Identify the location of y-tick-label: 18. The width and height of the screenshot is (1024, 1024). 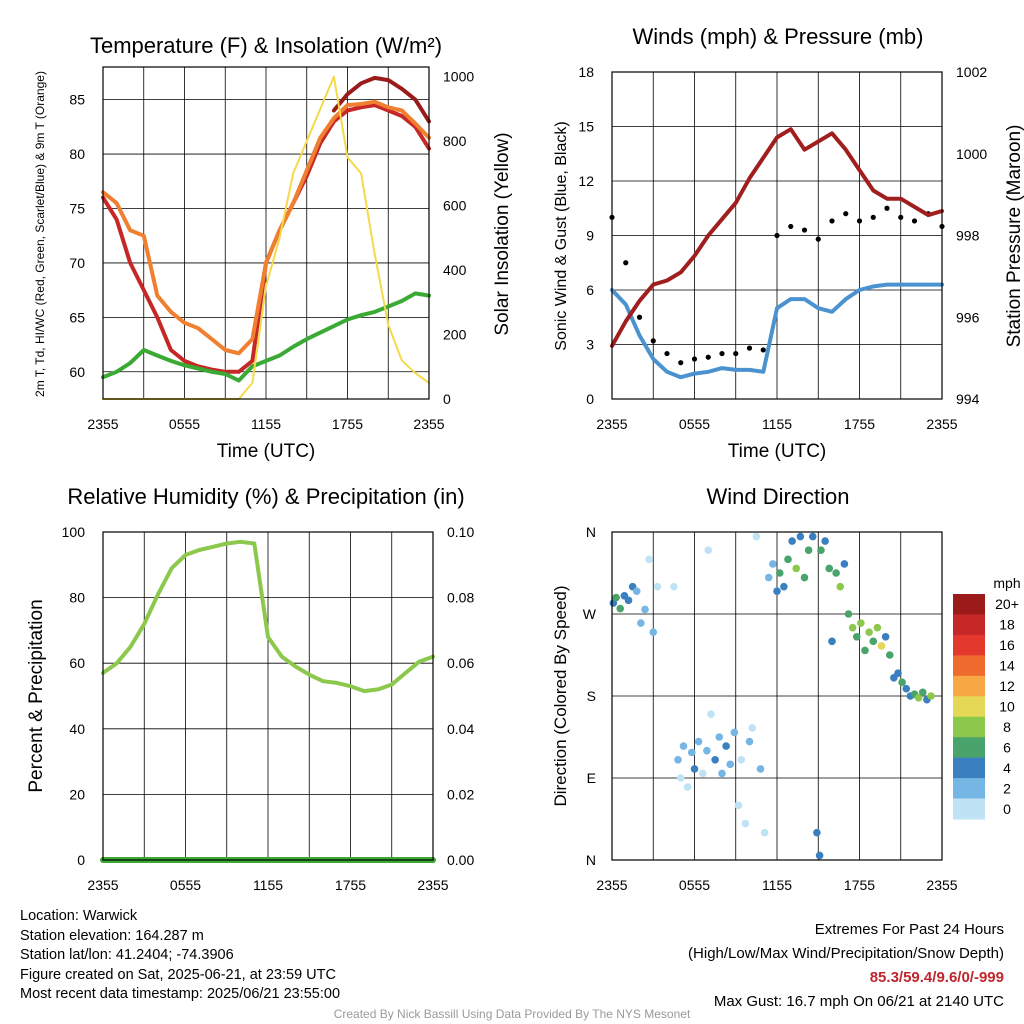
(586, 72).